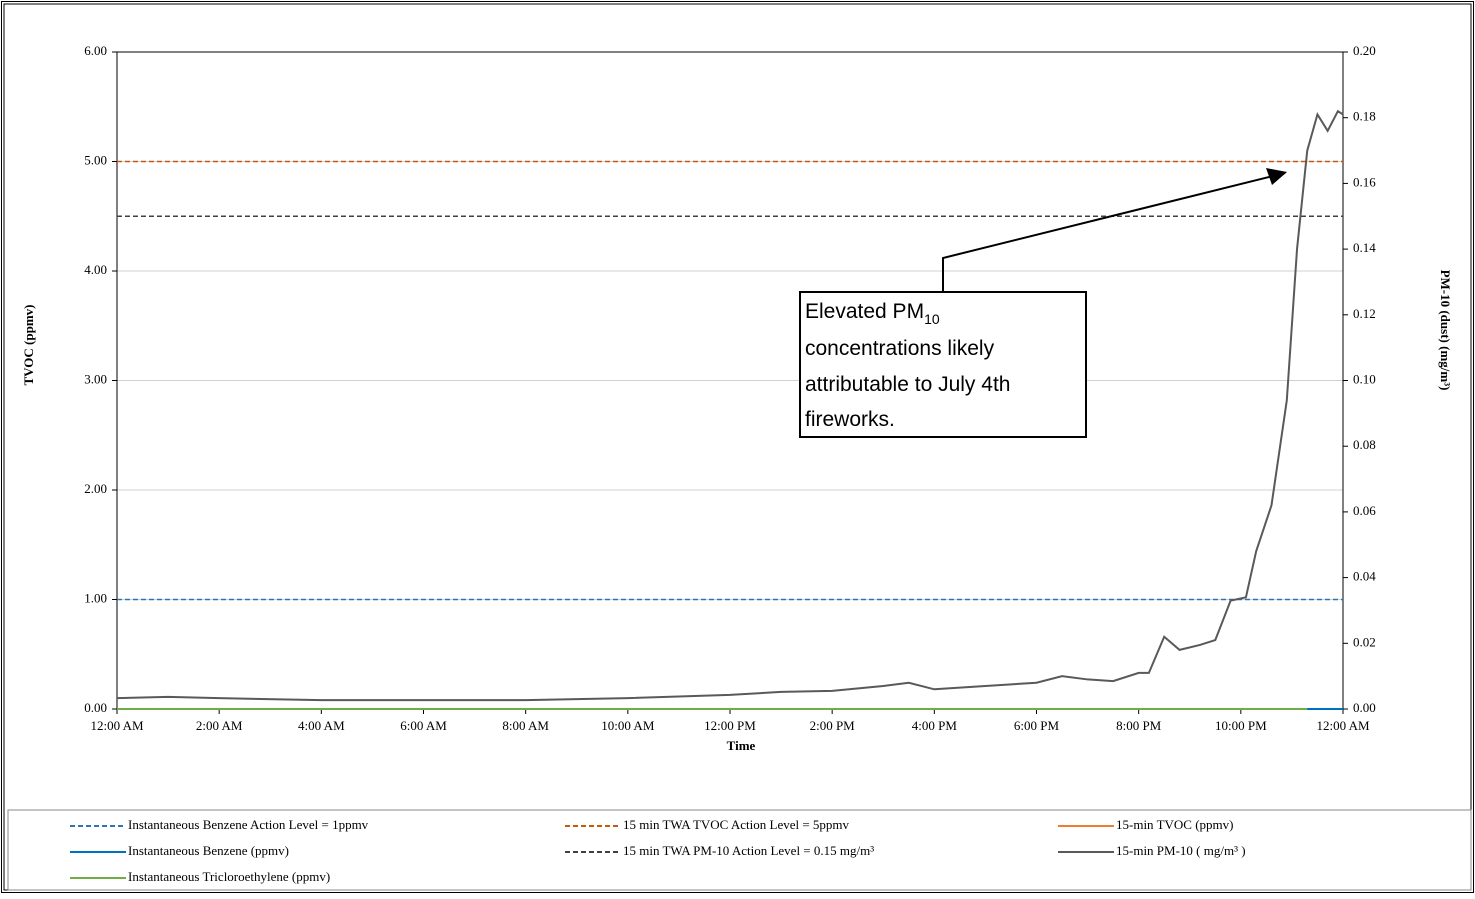  Describe the element at coordinates (736, 824) in the screenshot. I see `legend-label: 15 min TWA TVOC Action Level = 5ppmv` at that location.